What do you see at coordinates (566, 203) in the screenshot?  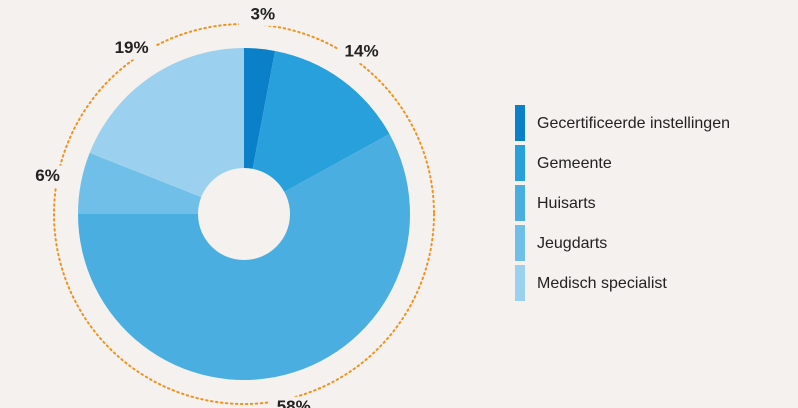 I see `legend-label: Huisarts` at bounding box center [566, 203].